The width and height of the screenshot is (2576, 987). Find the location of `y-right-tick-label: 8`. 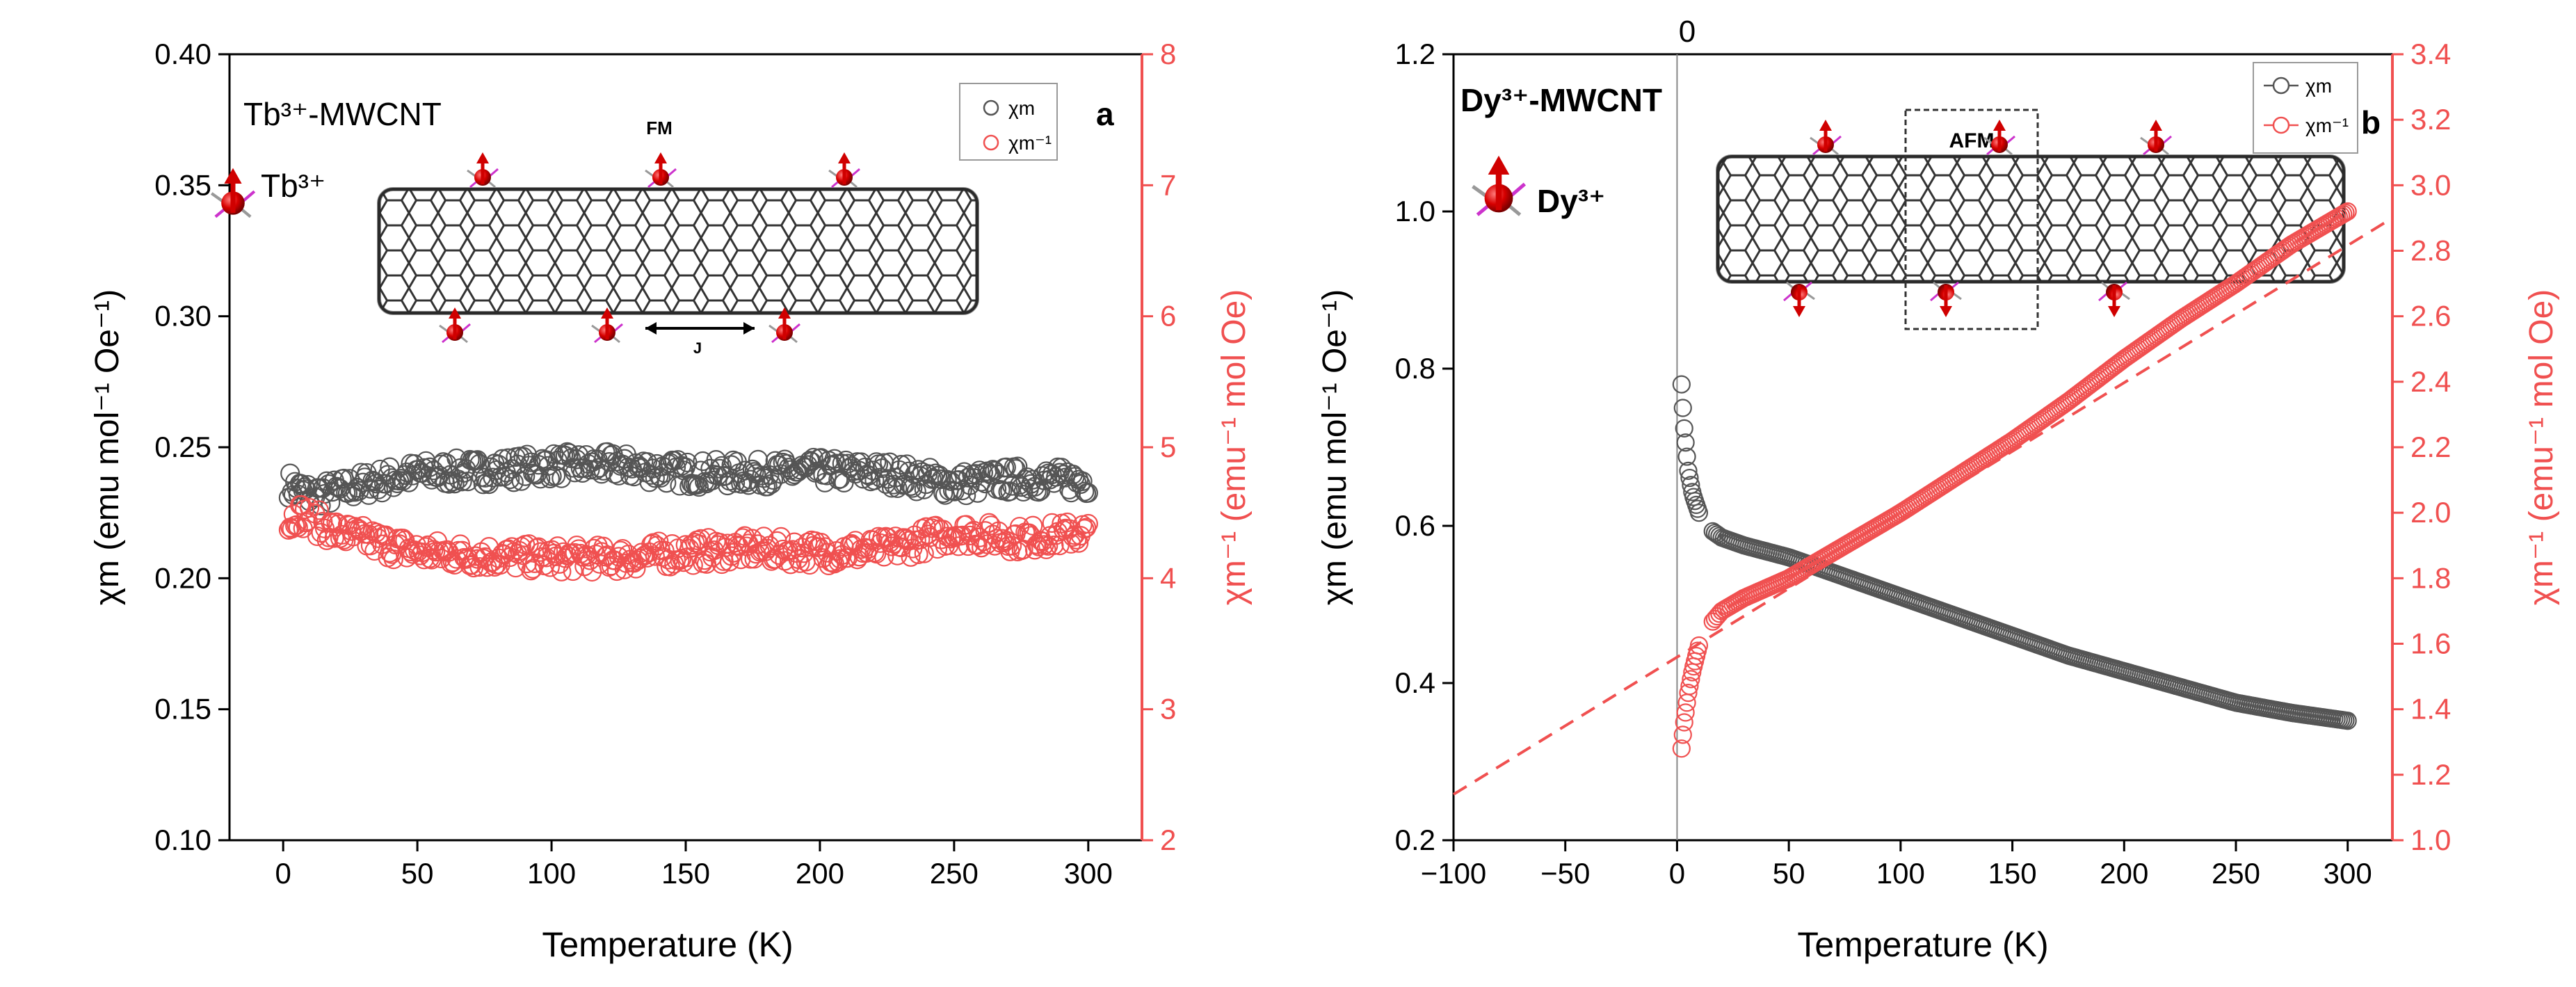

y-right-tick-label: 8 is located at coordinates (1168, 54).